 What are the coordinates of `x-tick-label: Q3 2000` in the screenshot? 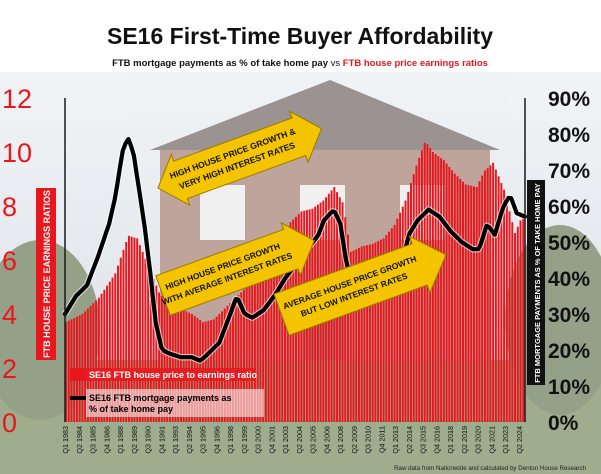 It's located at (258, 440).